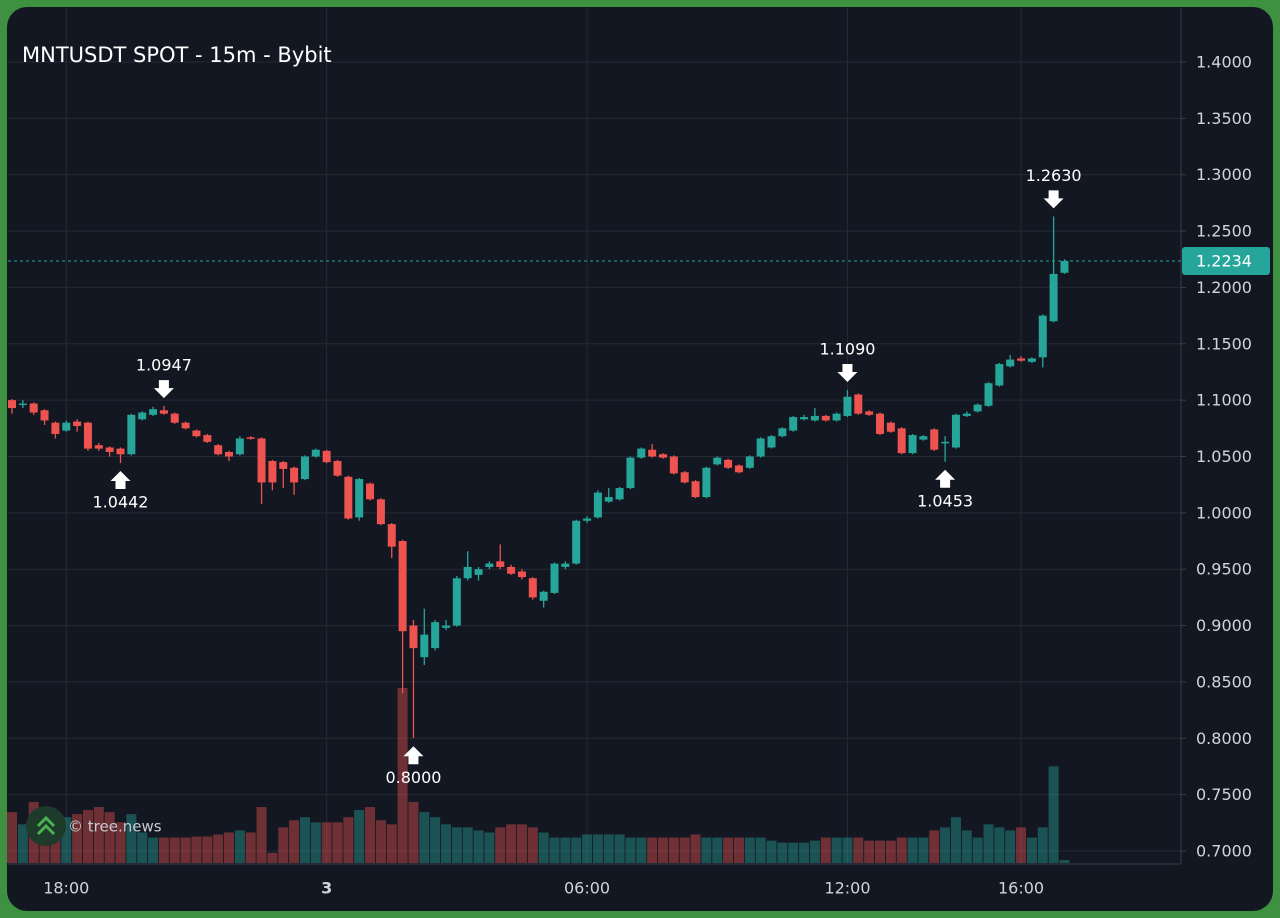 This screenshot has height=918, width=1280. I want to click on y-tick-label: 1.4000, so click(1224, 62).